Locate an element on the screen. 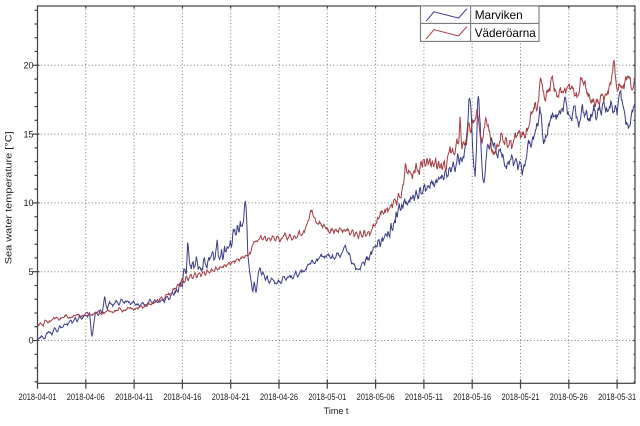 The width and height of the screenshot is (640, 426). svg-text: 10 is located at coordinates (28, 203).